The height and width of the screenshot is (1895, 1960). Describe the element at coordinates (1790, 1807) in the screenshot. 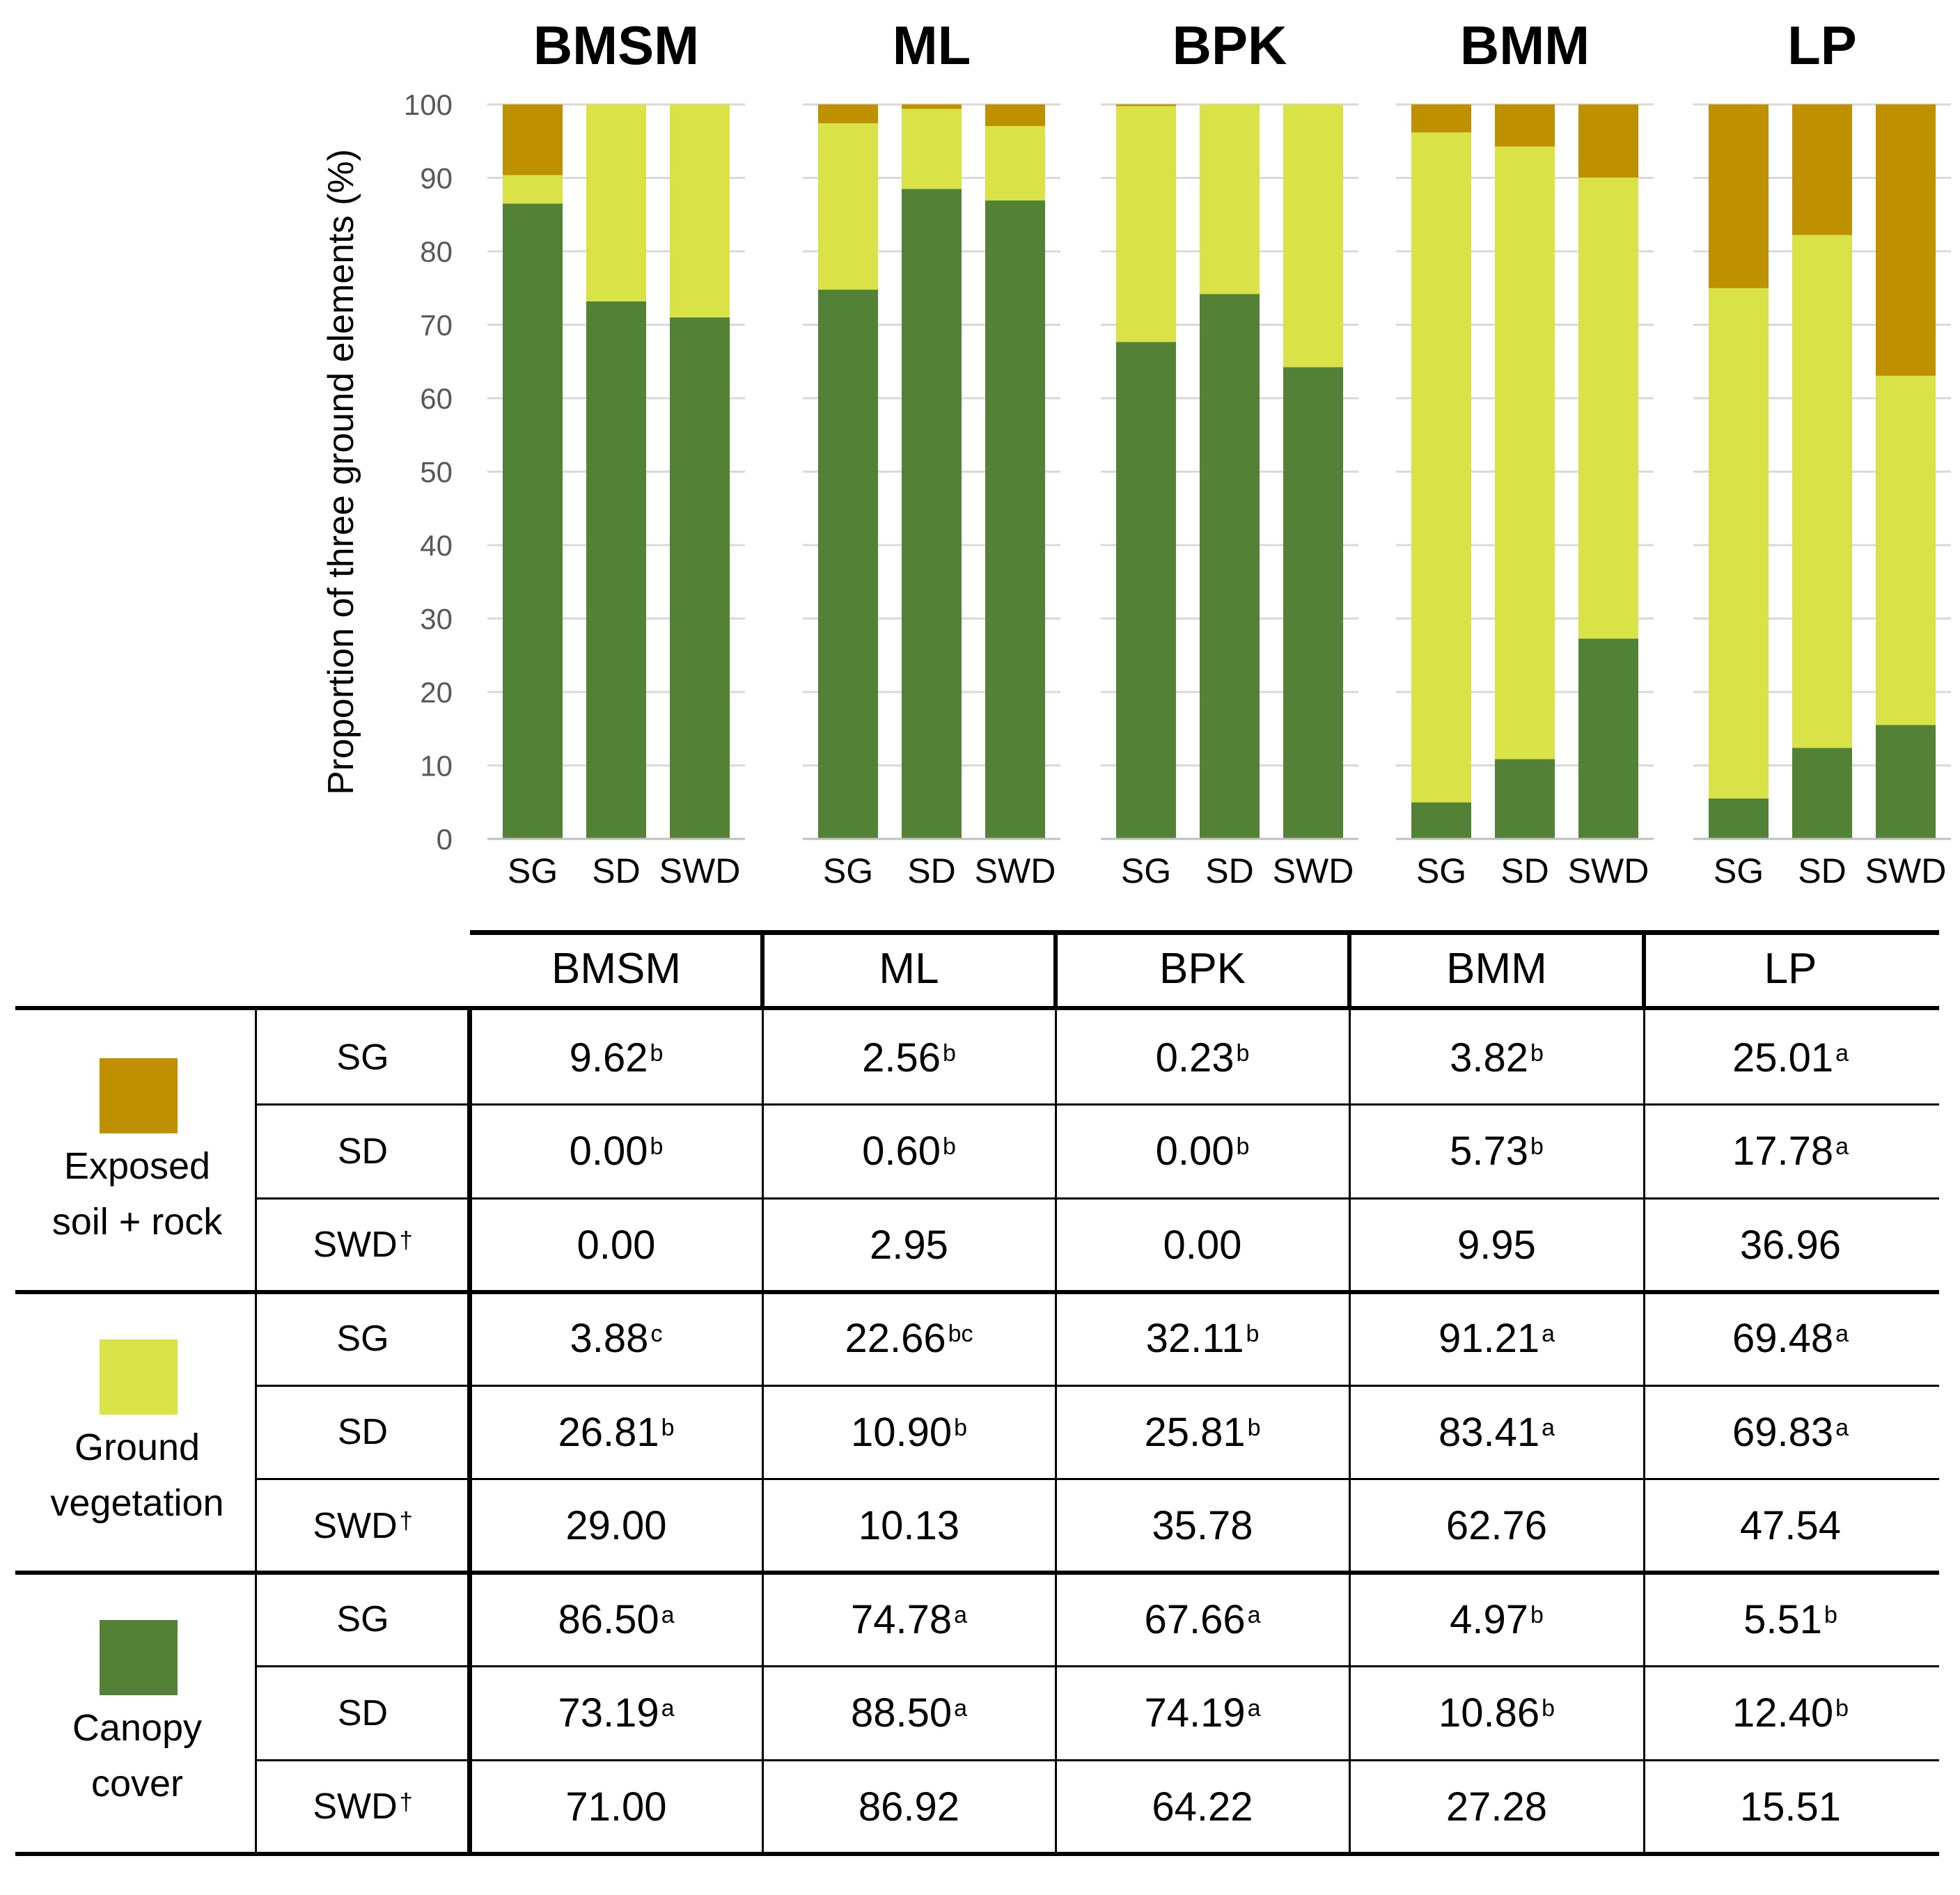

I see `table-cell: 15.51` at that location.